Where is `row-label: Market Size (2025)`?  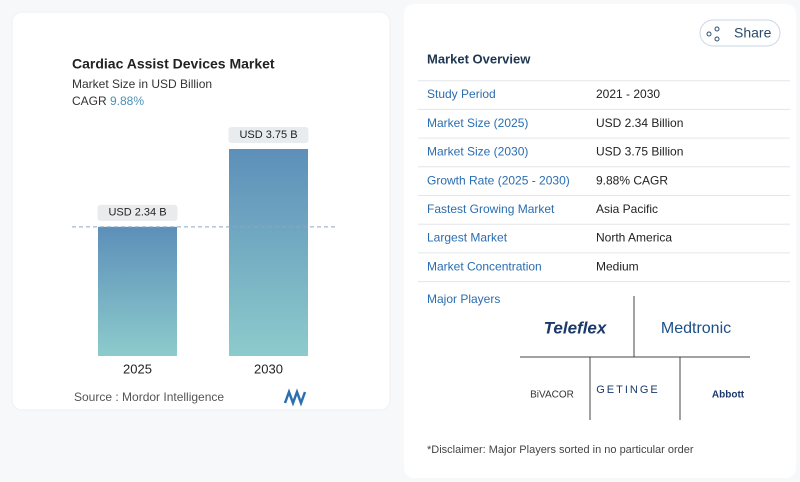
row-label: Market Size (2025) is located at coordinates (477, 123).